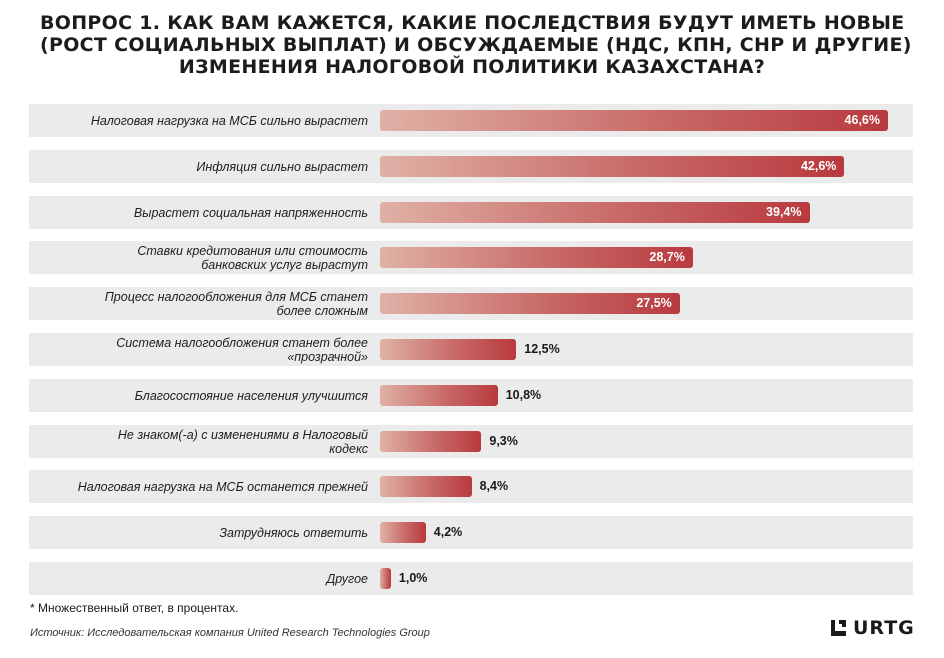  I want to click on category-label-line: Вырастет социальная напряженность, so click(250, 212).